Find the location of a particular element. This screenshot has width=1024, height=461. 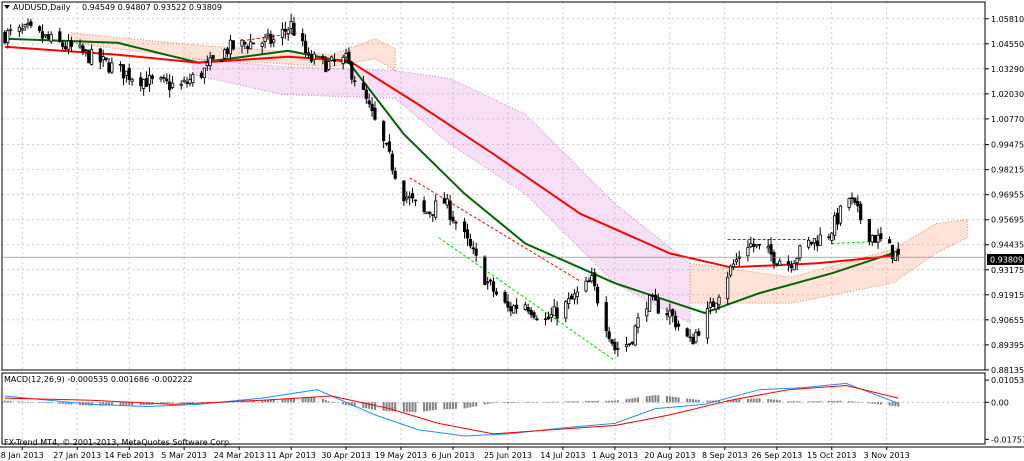

price-tag: 0.93809 is located at coordinates (1006, 260).